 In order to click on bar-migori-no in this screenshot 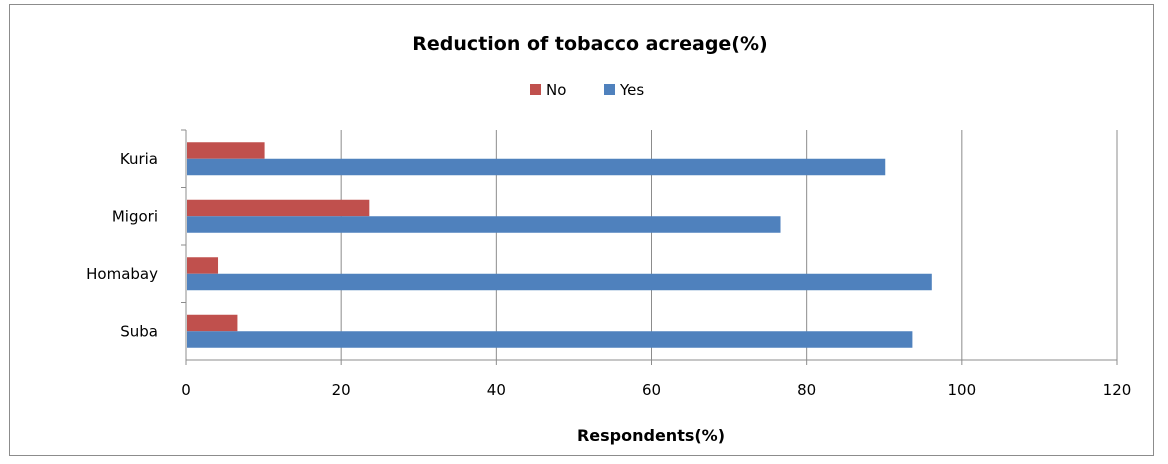, I will do `click(278, 208)`.